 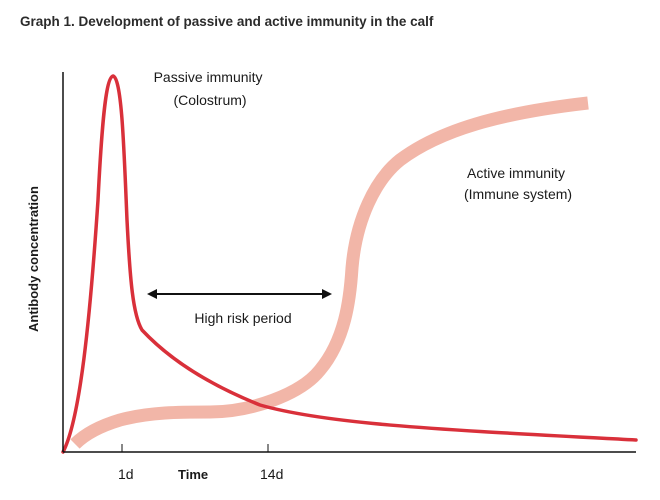 What do you see at coordinates (271, 474) in the screenshot?
I see `x-tick-label-14d: 14d` at bounding box center [271, 474].